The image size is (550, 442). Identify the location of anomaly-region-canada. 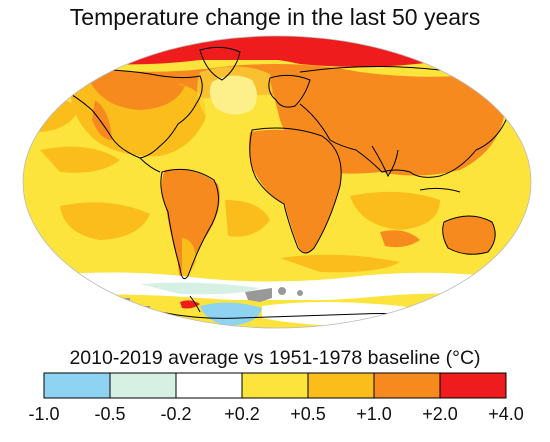
(137, 93).